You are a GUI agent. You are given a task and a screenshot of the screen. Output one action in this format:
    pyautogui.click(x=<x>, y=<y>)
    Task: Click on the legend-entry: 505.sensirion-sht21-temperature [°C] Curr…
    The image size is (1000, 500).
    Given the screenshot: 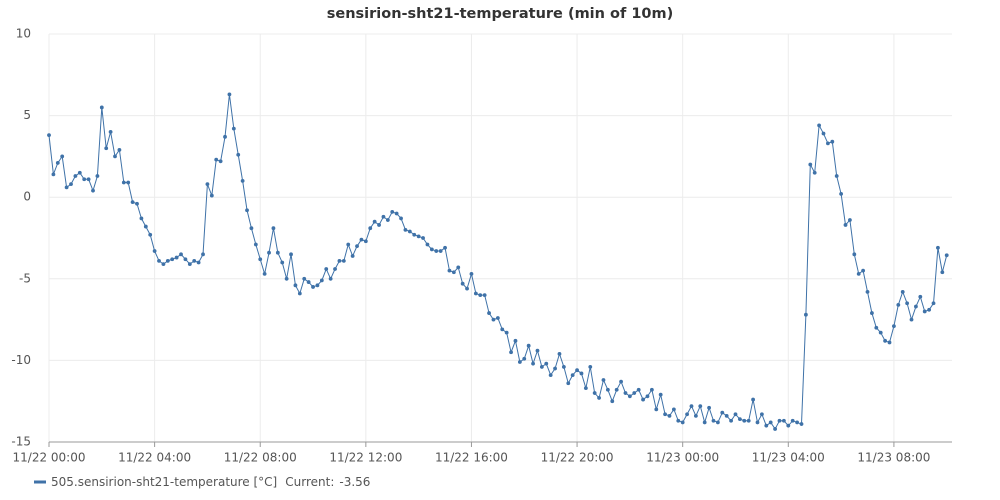 What is the action you would take?
    pyautogui.click(x=210, y=482)
    